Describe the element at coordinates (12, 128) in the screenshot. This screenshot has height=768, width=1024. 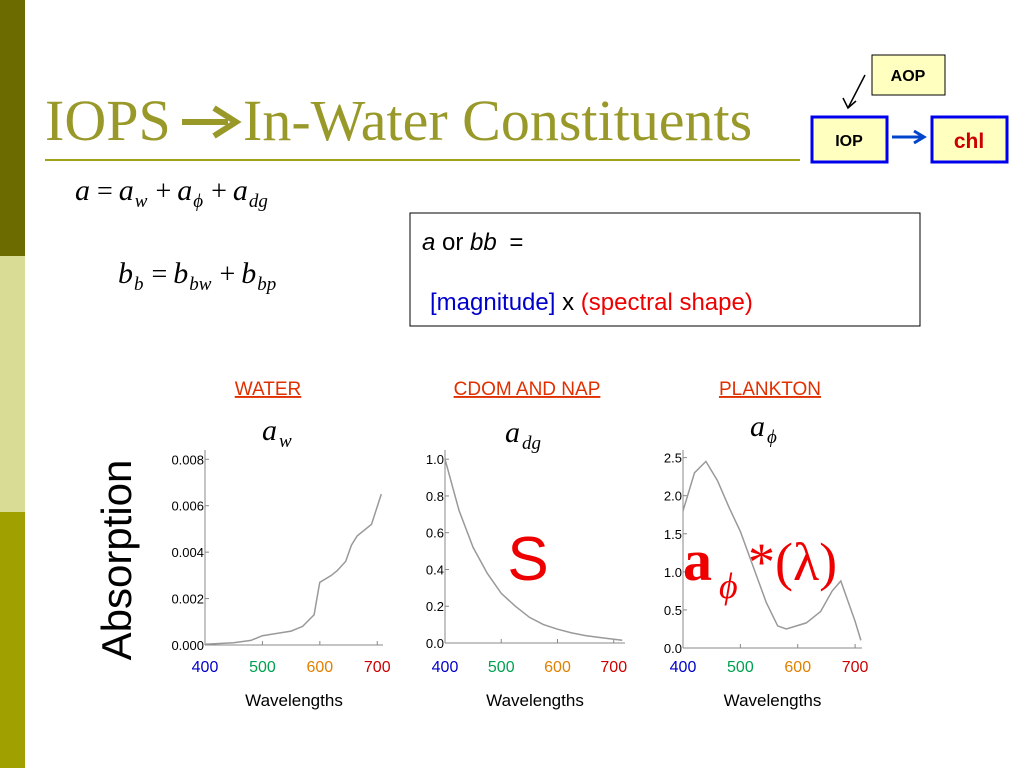
I see `sidebar-dark` at that location.